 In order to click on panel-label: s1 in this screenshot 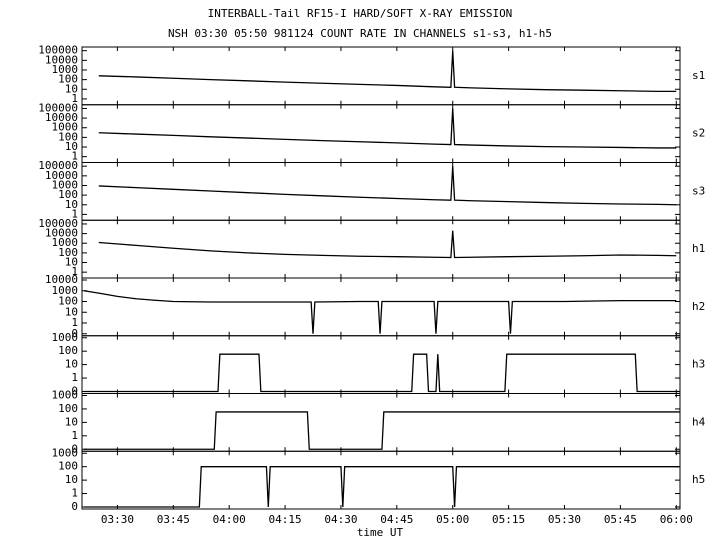, I will do `click(698, 75)`.